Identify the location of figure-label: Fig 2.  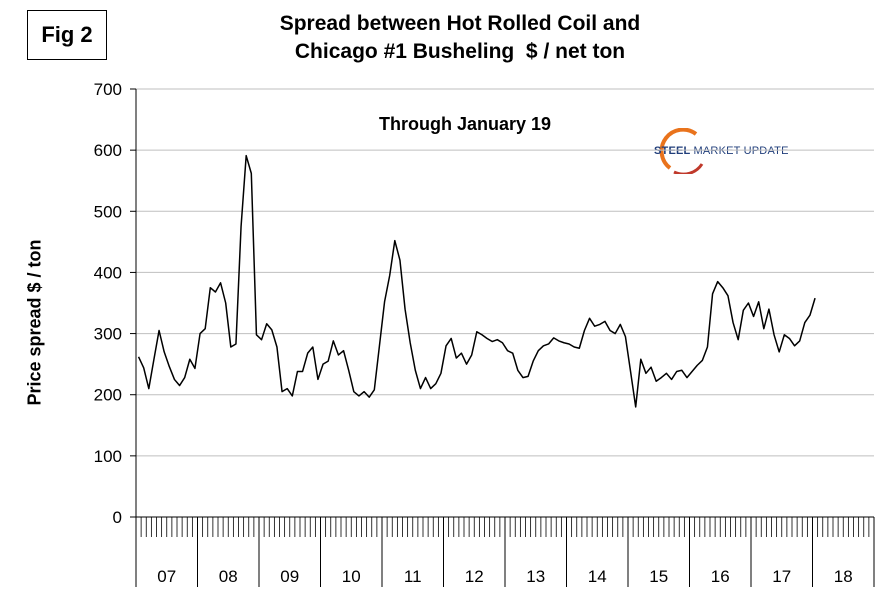
(67, 35).